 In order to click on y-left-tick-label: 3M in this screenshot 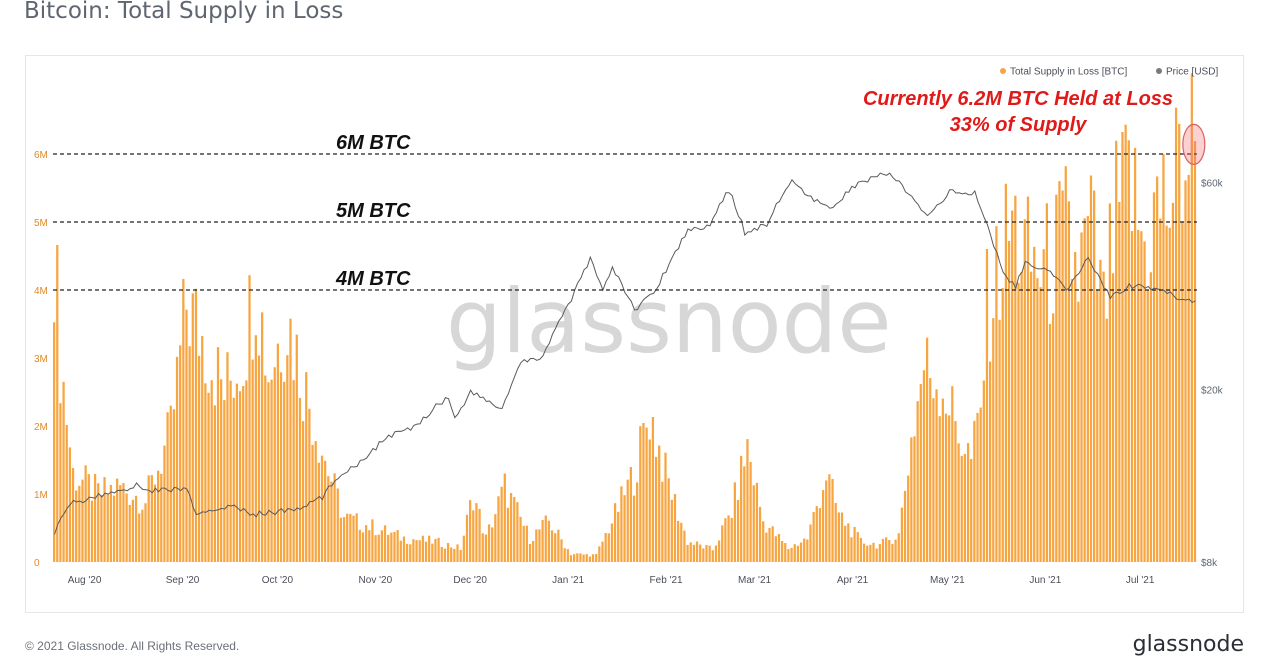, I will do `click(41, 359)`.